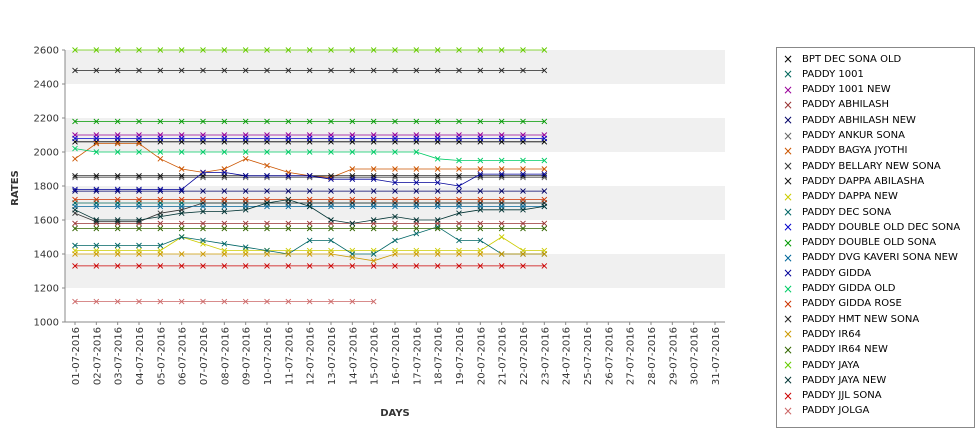 This screenshot has width=975, height=429. I want to click on legend-label: PADDY BELLARY NEW SONA, so click(871, 166).